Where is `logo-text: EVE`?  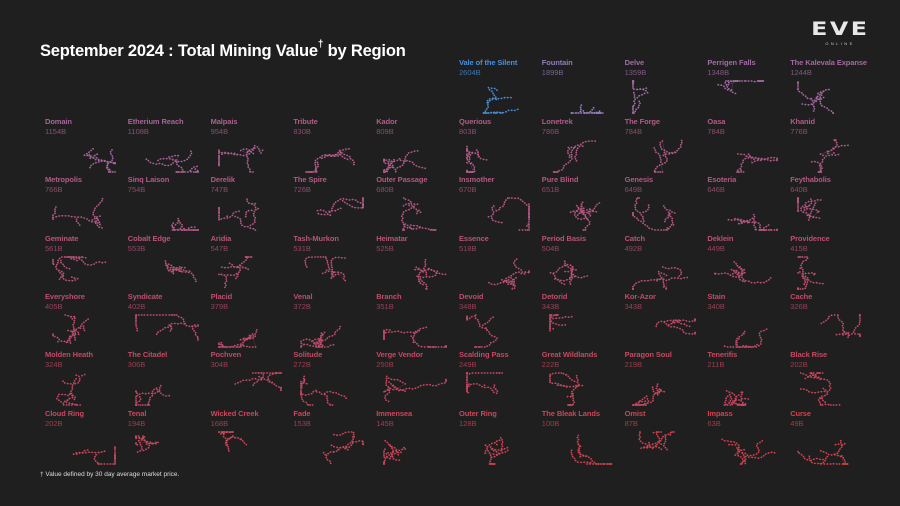
logo-text: EVE is located at coordinates (840, 29).